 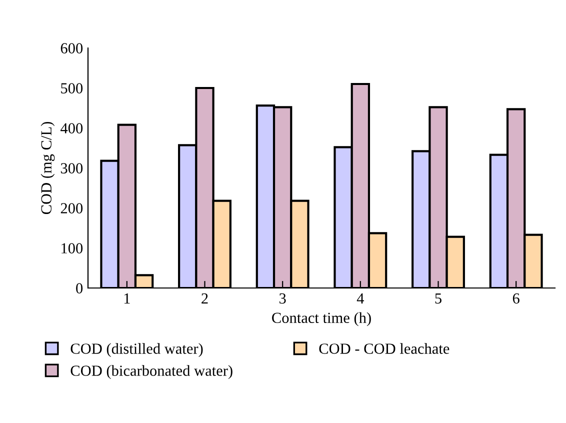 I want to click on legend-label: COD (distilled water), so click(x=136, y=350).